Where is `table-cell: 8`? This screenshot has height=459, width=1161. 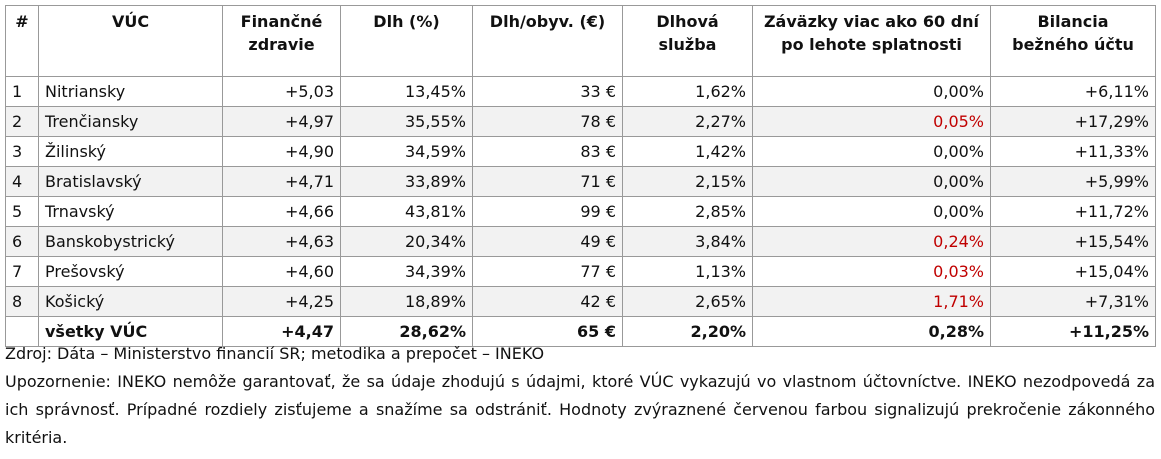 table-cell: 8 is located at coordinates (22, 301).